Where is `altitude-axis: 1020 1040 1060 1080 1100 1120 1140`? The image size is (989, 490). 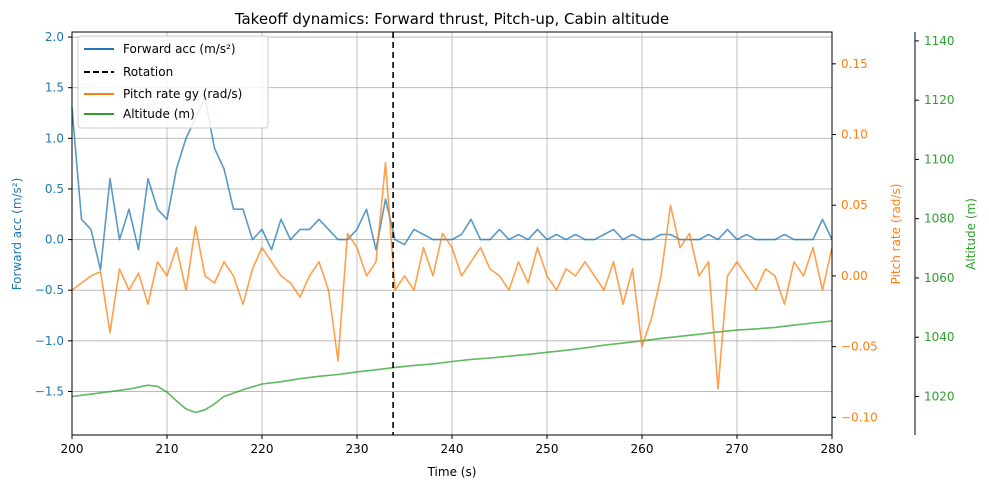
altitude-axis: 1020 1040 1060 1080 1100 1120 1140 is located at coordinates (935, 218).